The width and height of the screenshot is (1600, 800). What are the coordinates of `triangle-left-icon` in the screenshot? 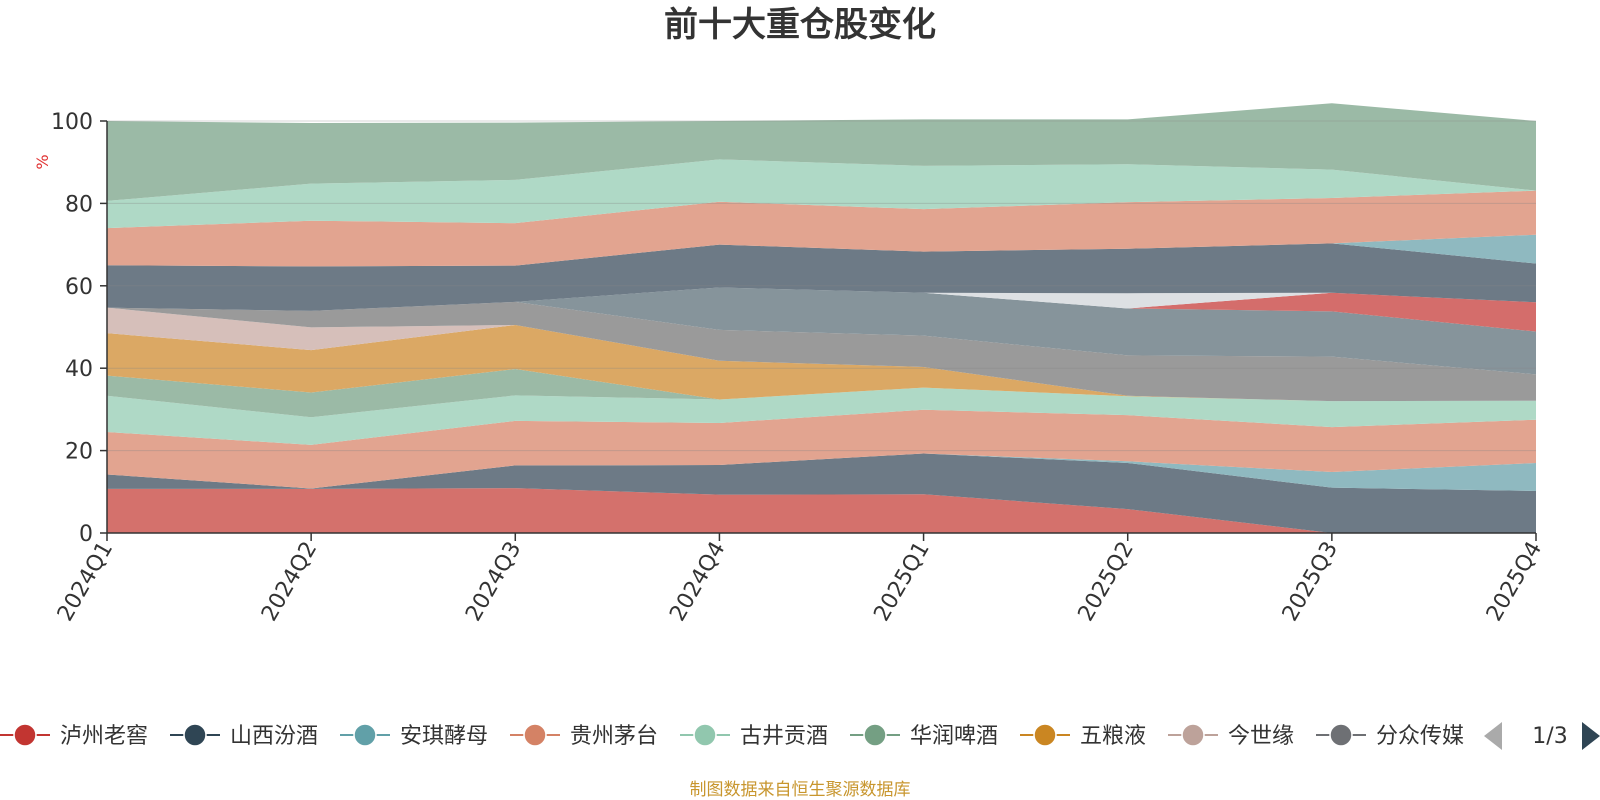 It's located at (1493, 736).